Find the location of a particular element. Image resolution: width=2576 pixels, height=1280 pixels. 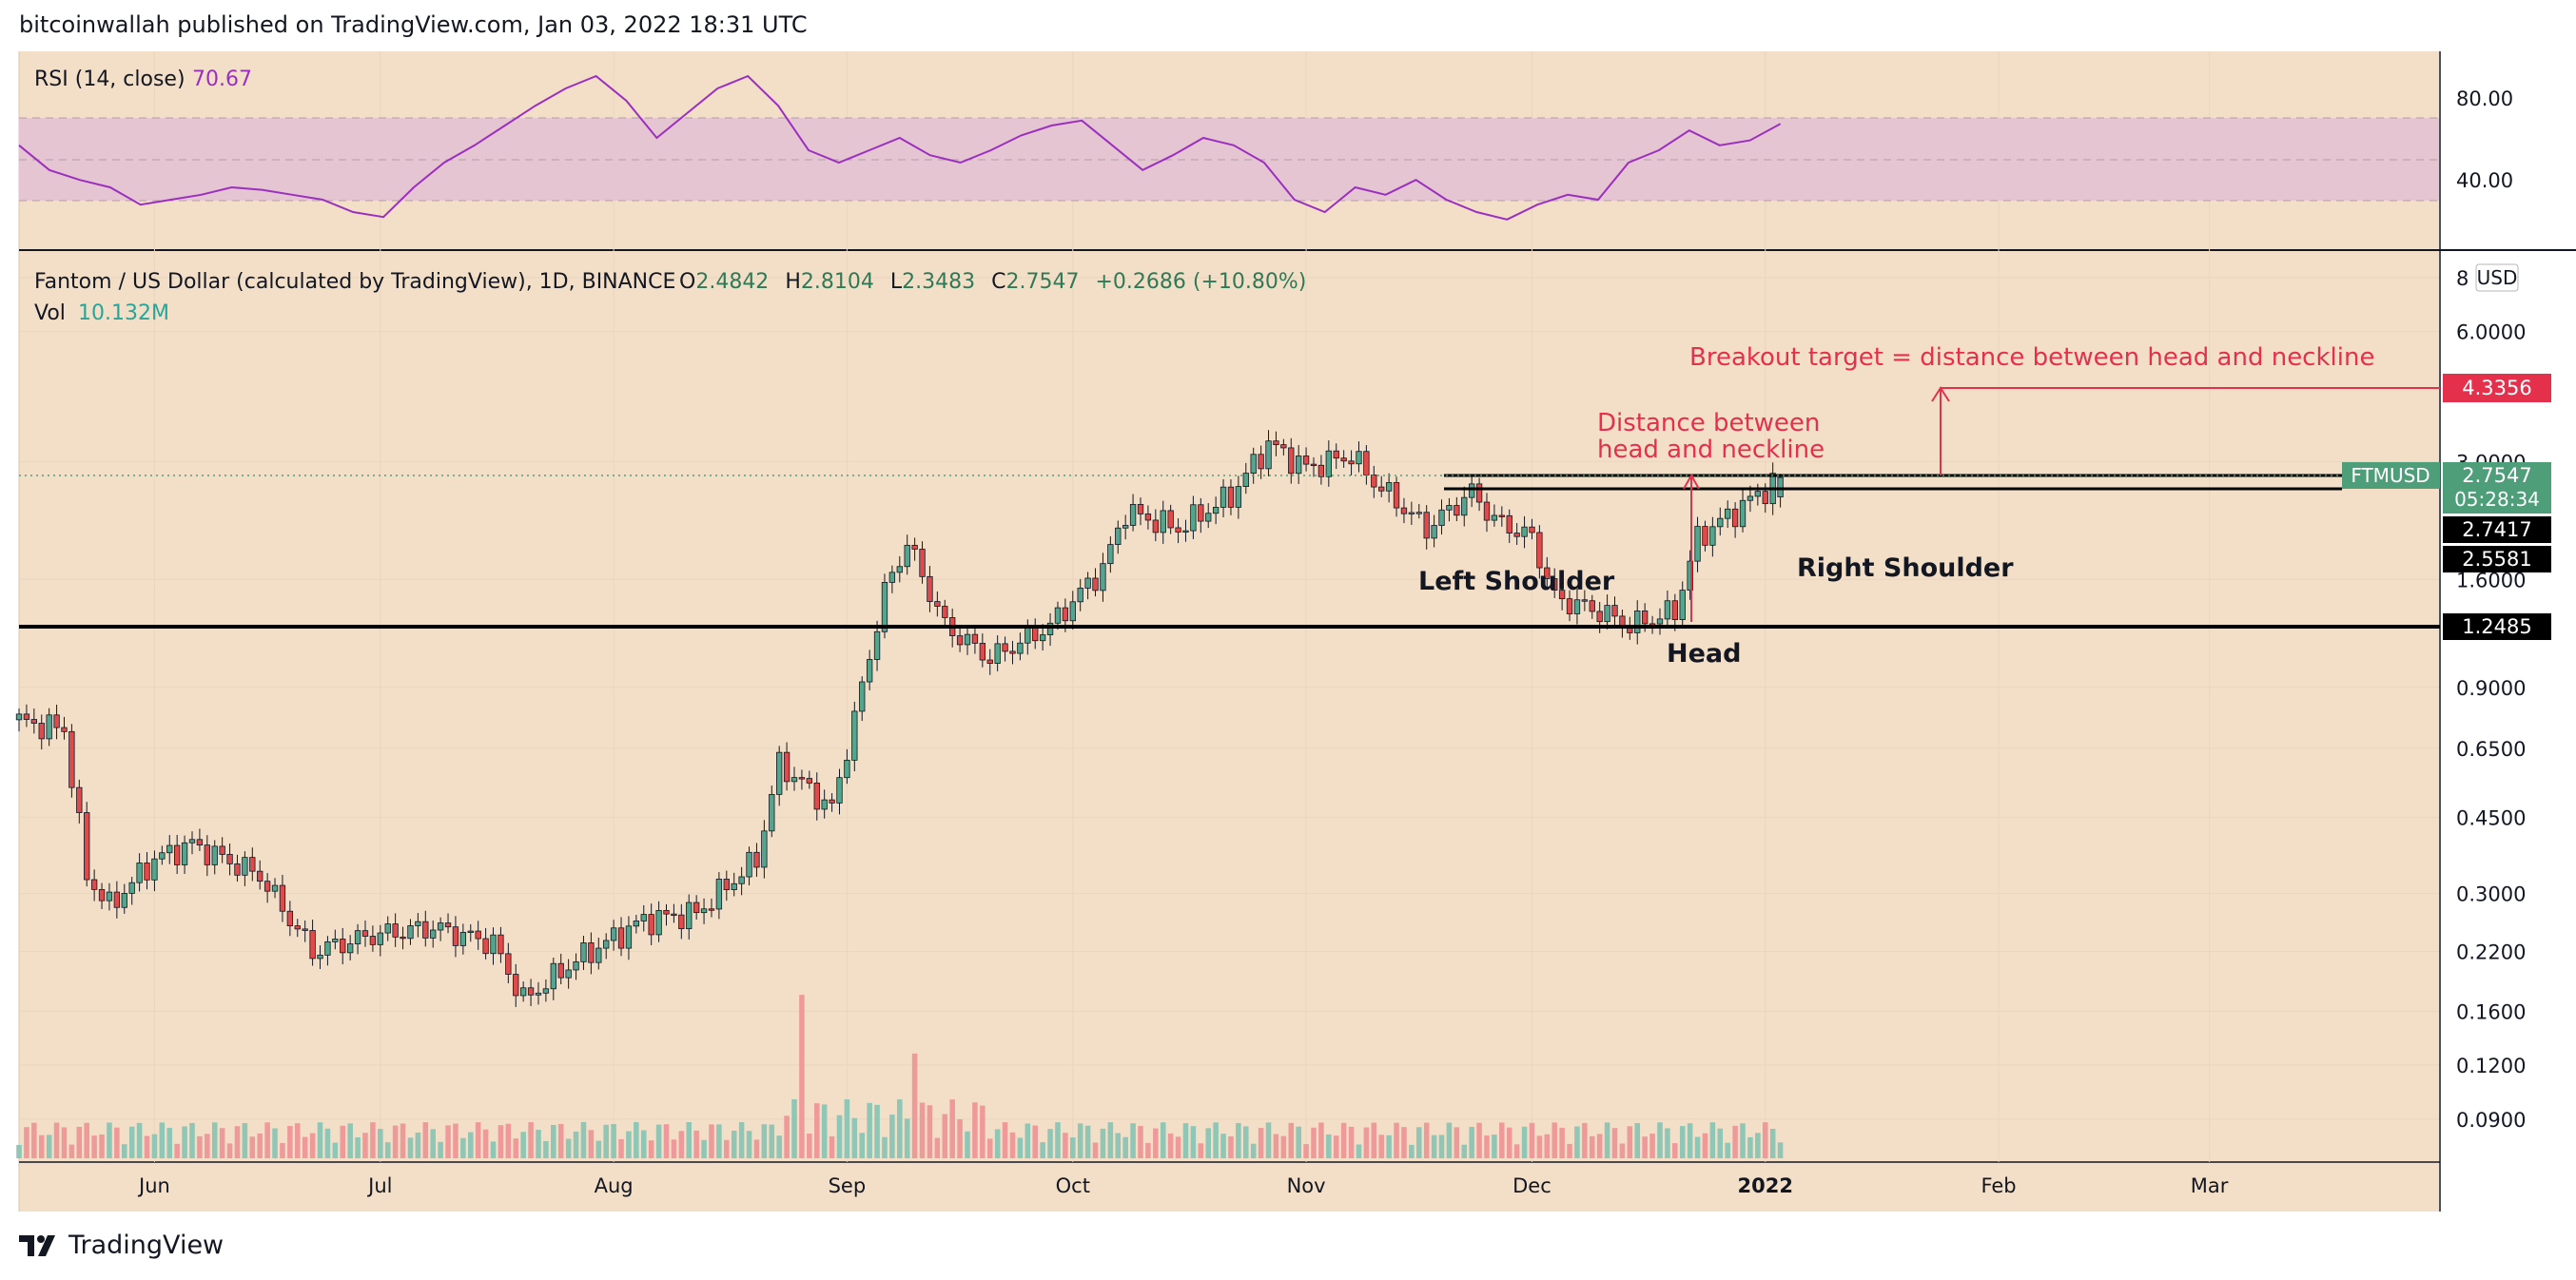

head-label: Head is located at coordinates (1704, 654).